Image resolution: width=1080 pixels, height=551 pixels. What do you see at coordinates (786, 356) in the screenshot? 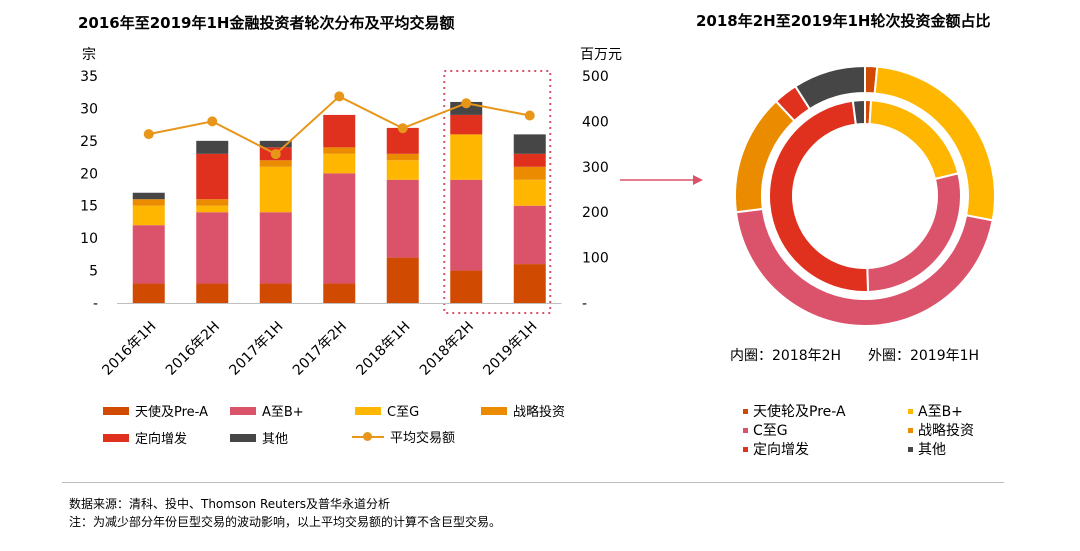
I see `inner-ring-label: 内圈：2018年2H` at bounding box center [786, 356].